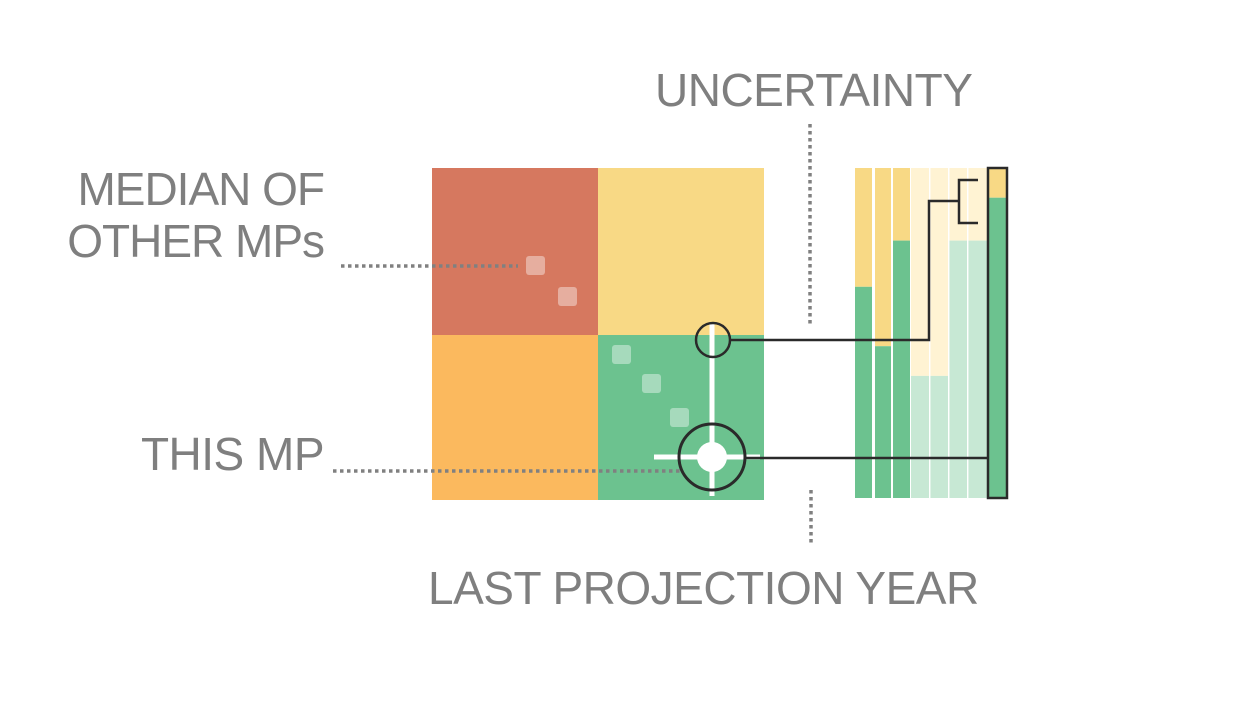  Describe the element at coordinates (814, 90) in the screenshot. I see `uncertainty-label: UNCERTAINTY` at that location.